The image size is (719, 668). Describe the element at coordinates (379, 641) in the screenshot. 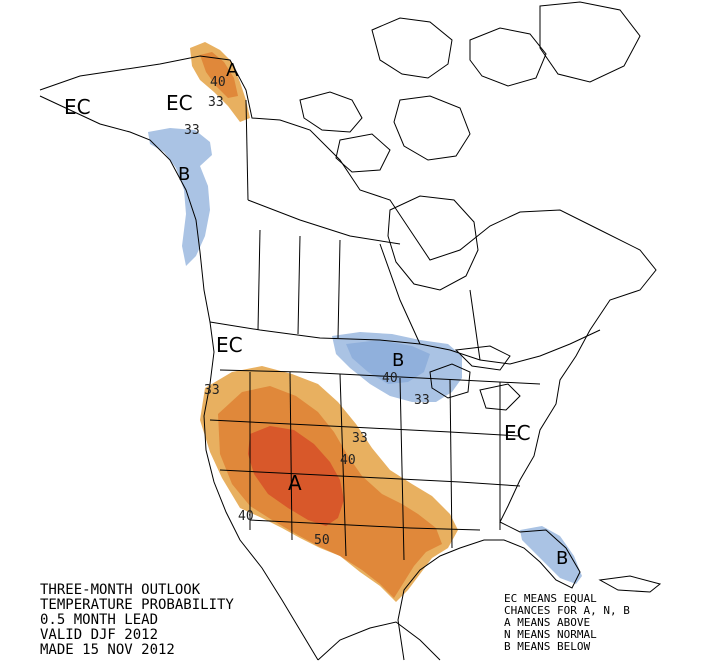

I see `mexico-coast` at that location.